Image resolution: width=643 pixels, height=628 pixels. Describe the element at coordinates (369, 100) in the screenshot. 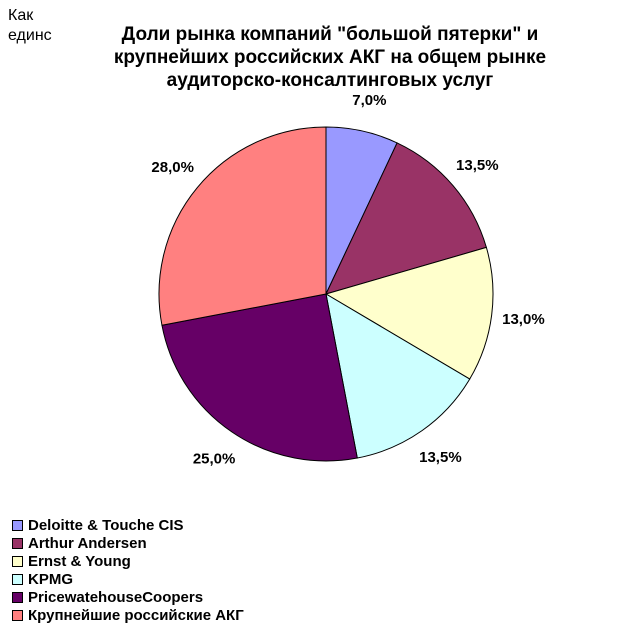

I see `pie-slice-label: 7,0%` at that location.